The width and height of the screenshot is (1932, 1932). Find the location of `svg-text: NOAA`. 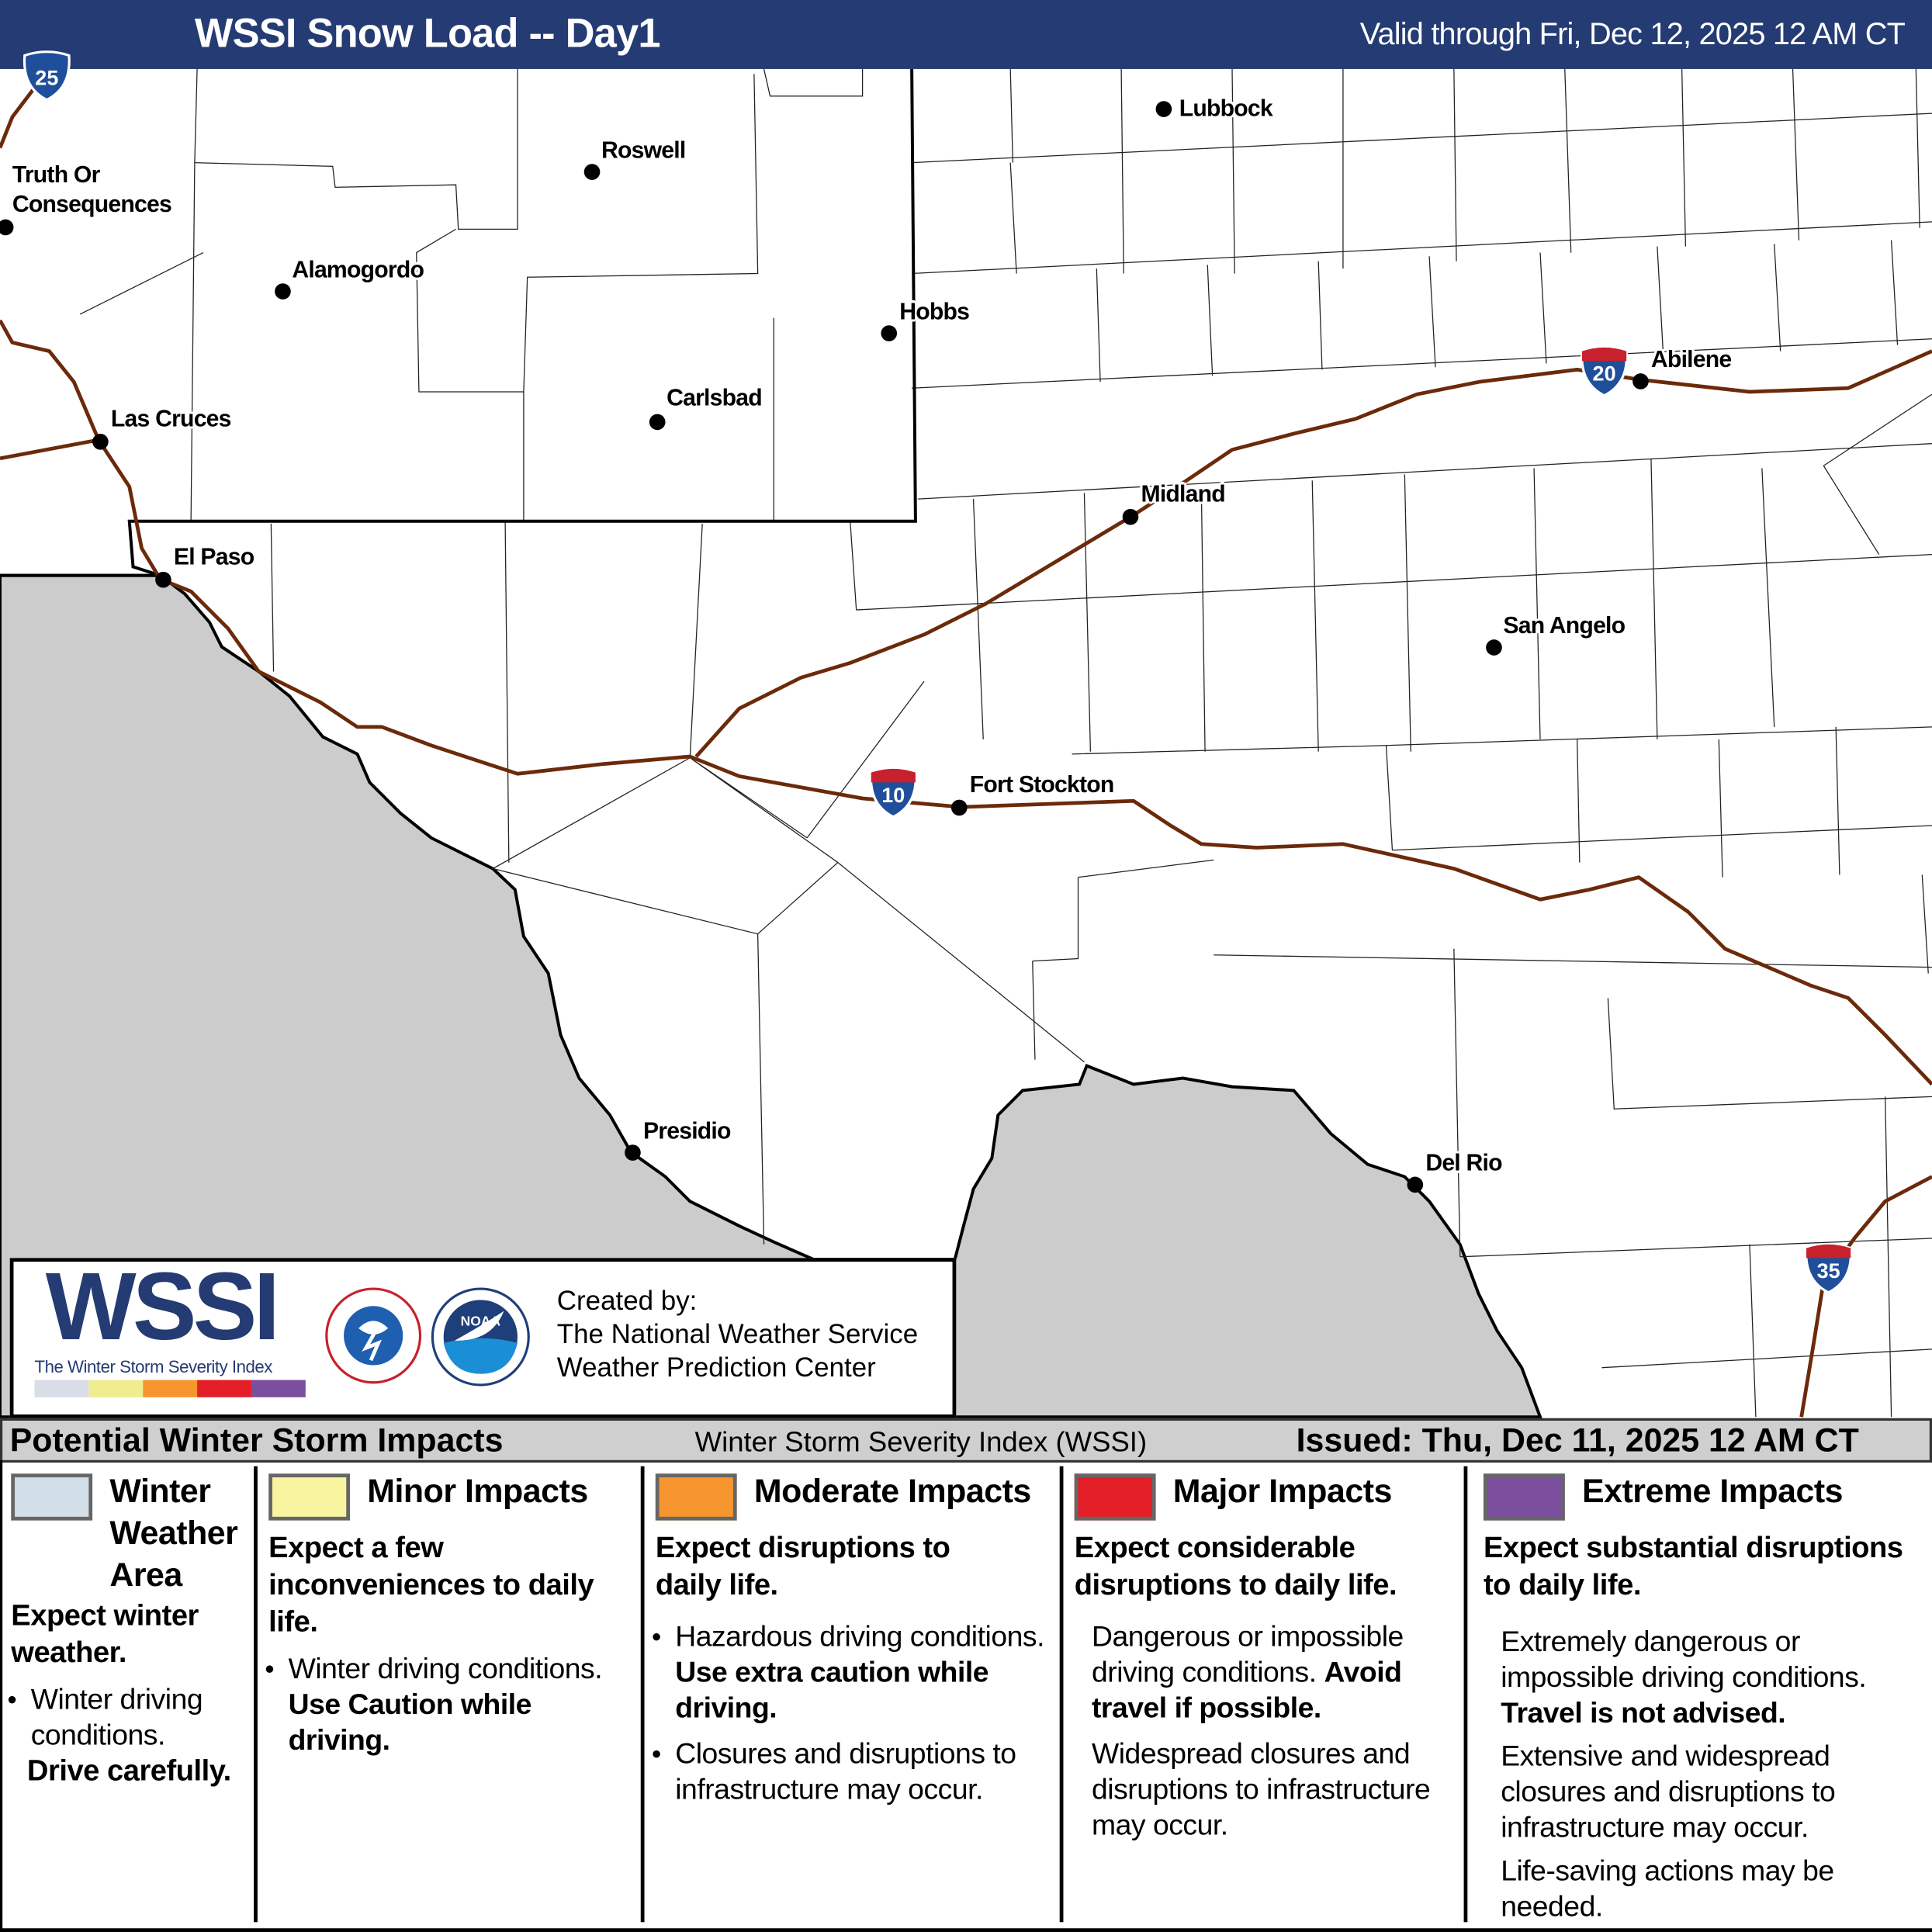

svg-text: NOAA is located at coordinates (481, 1321).